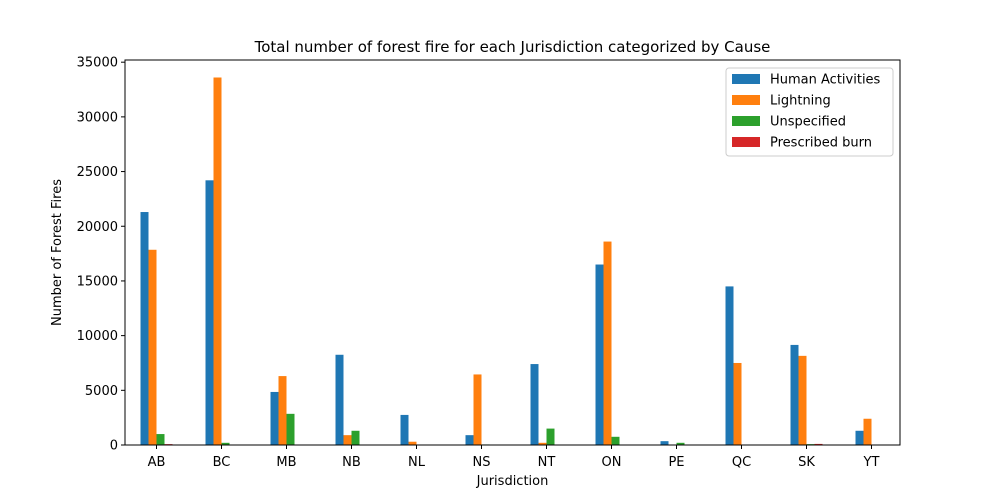  I want to click on x-axis-label: Jurisdiction, so click(512, 481).